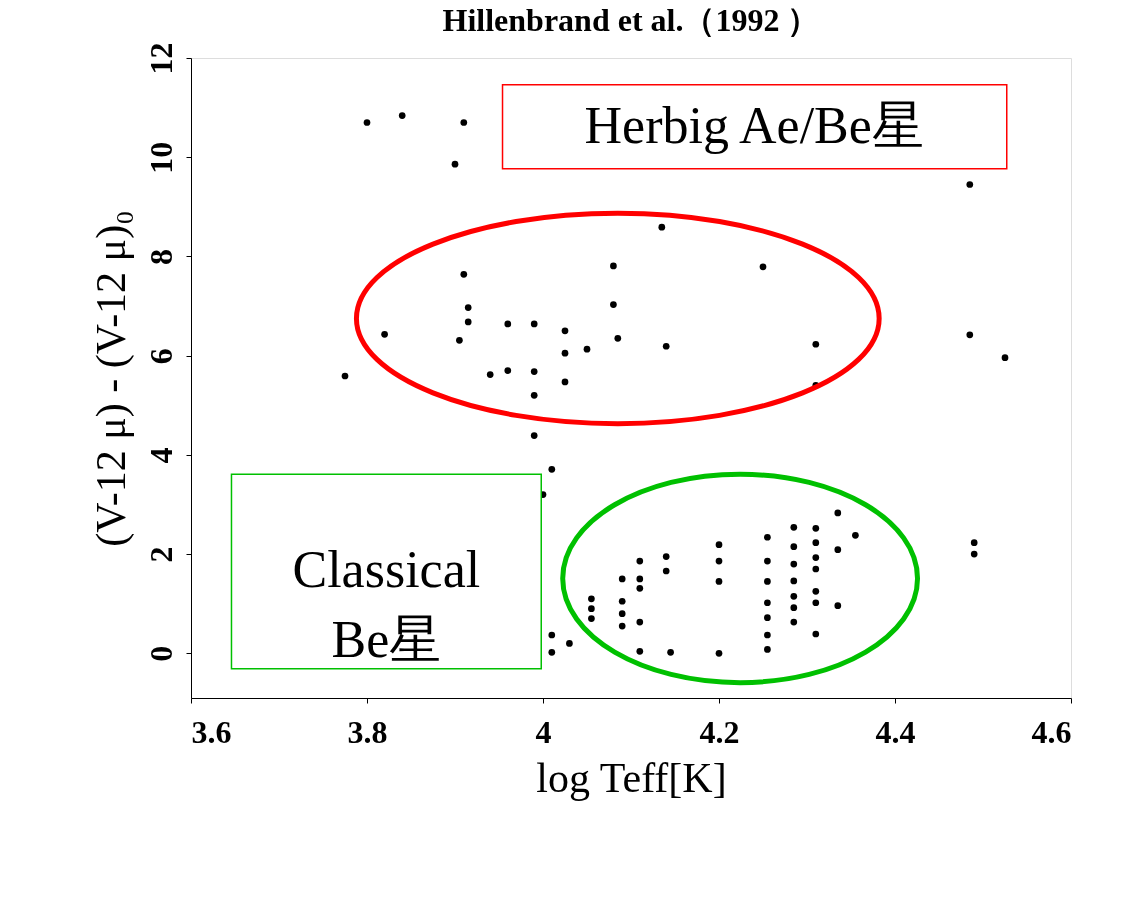 The width and height of the screenshot is (1126, 921). What do you see at coordinates (160, 157) in the screenshot?
I see `y-tick-label: 10` at bounding box center [160, 157].